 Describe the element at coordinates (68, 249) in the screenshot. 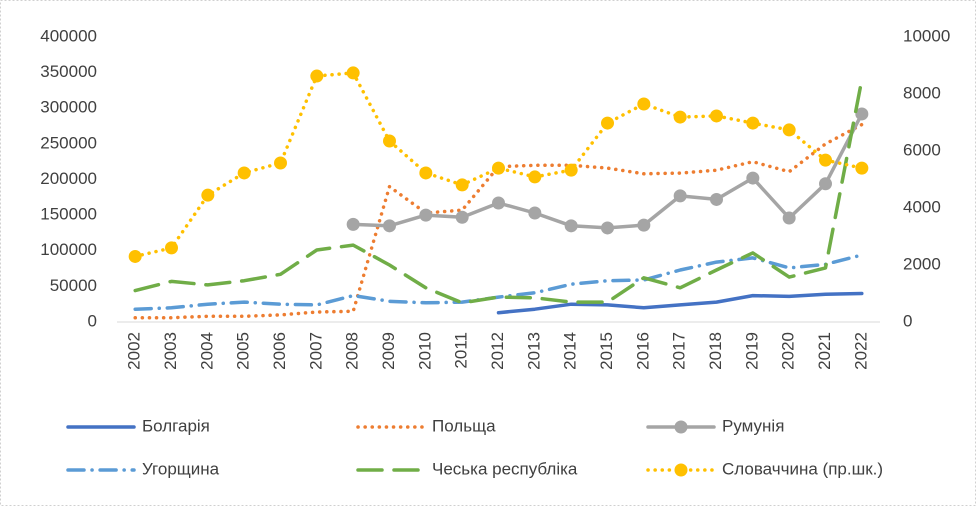

I see `y-tick-label: 100000` at that location.